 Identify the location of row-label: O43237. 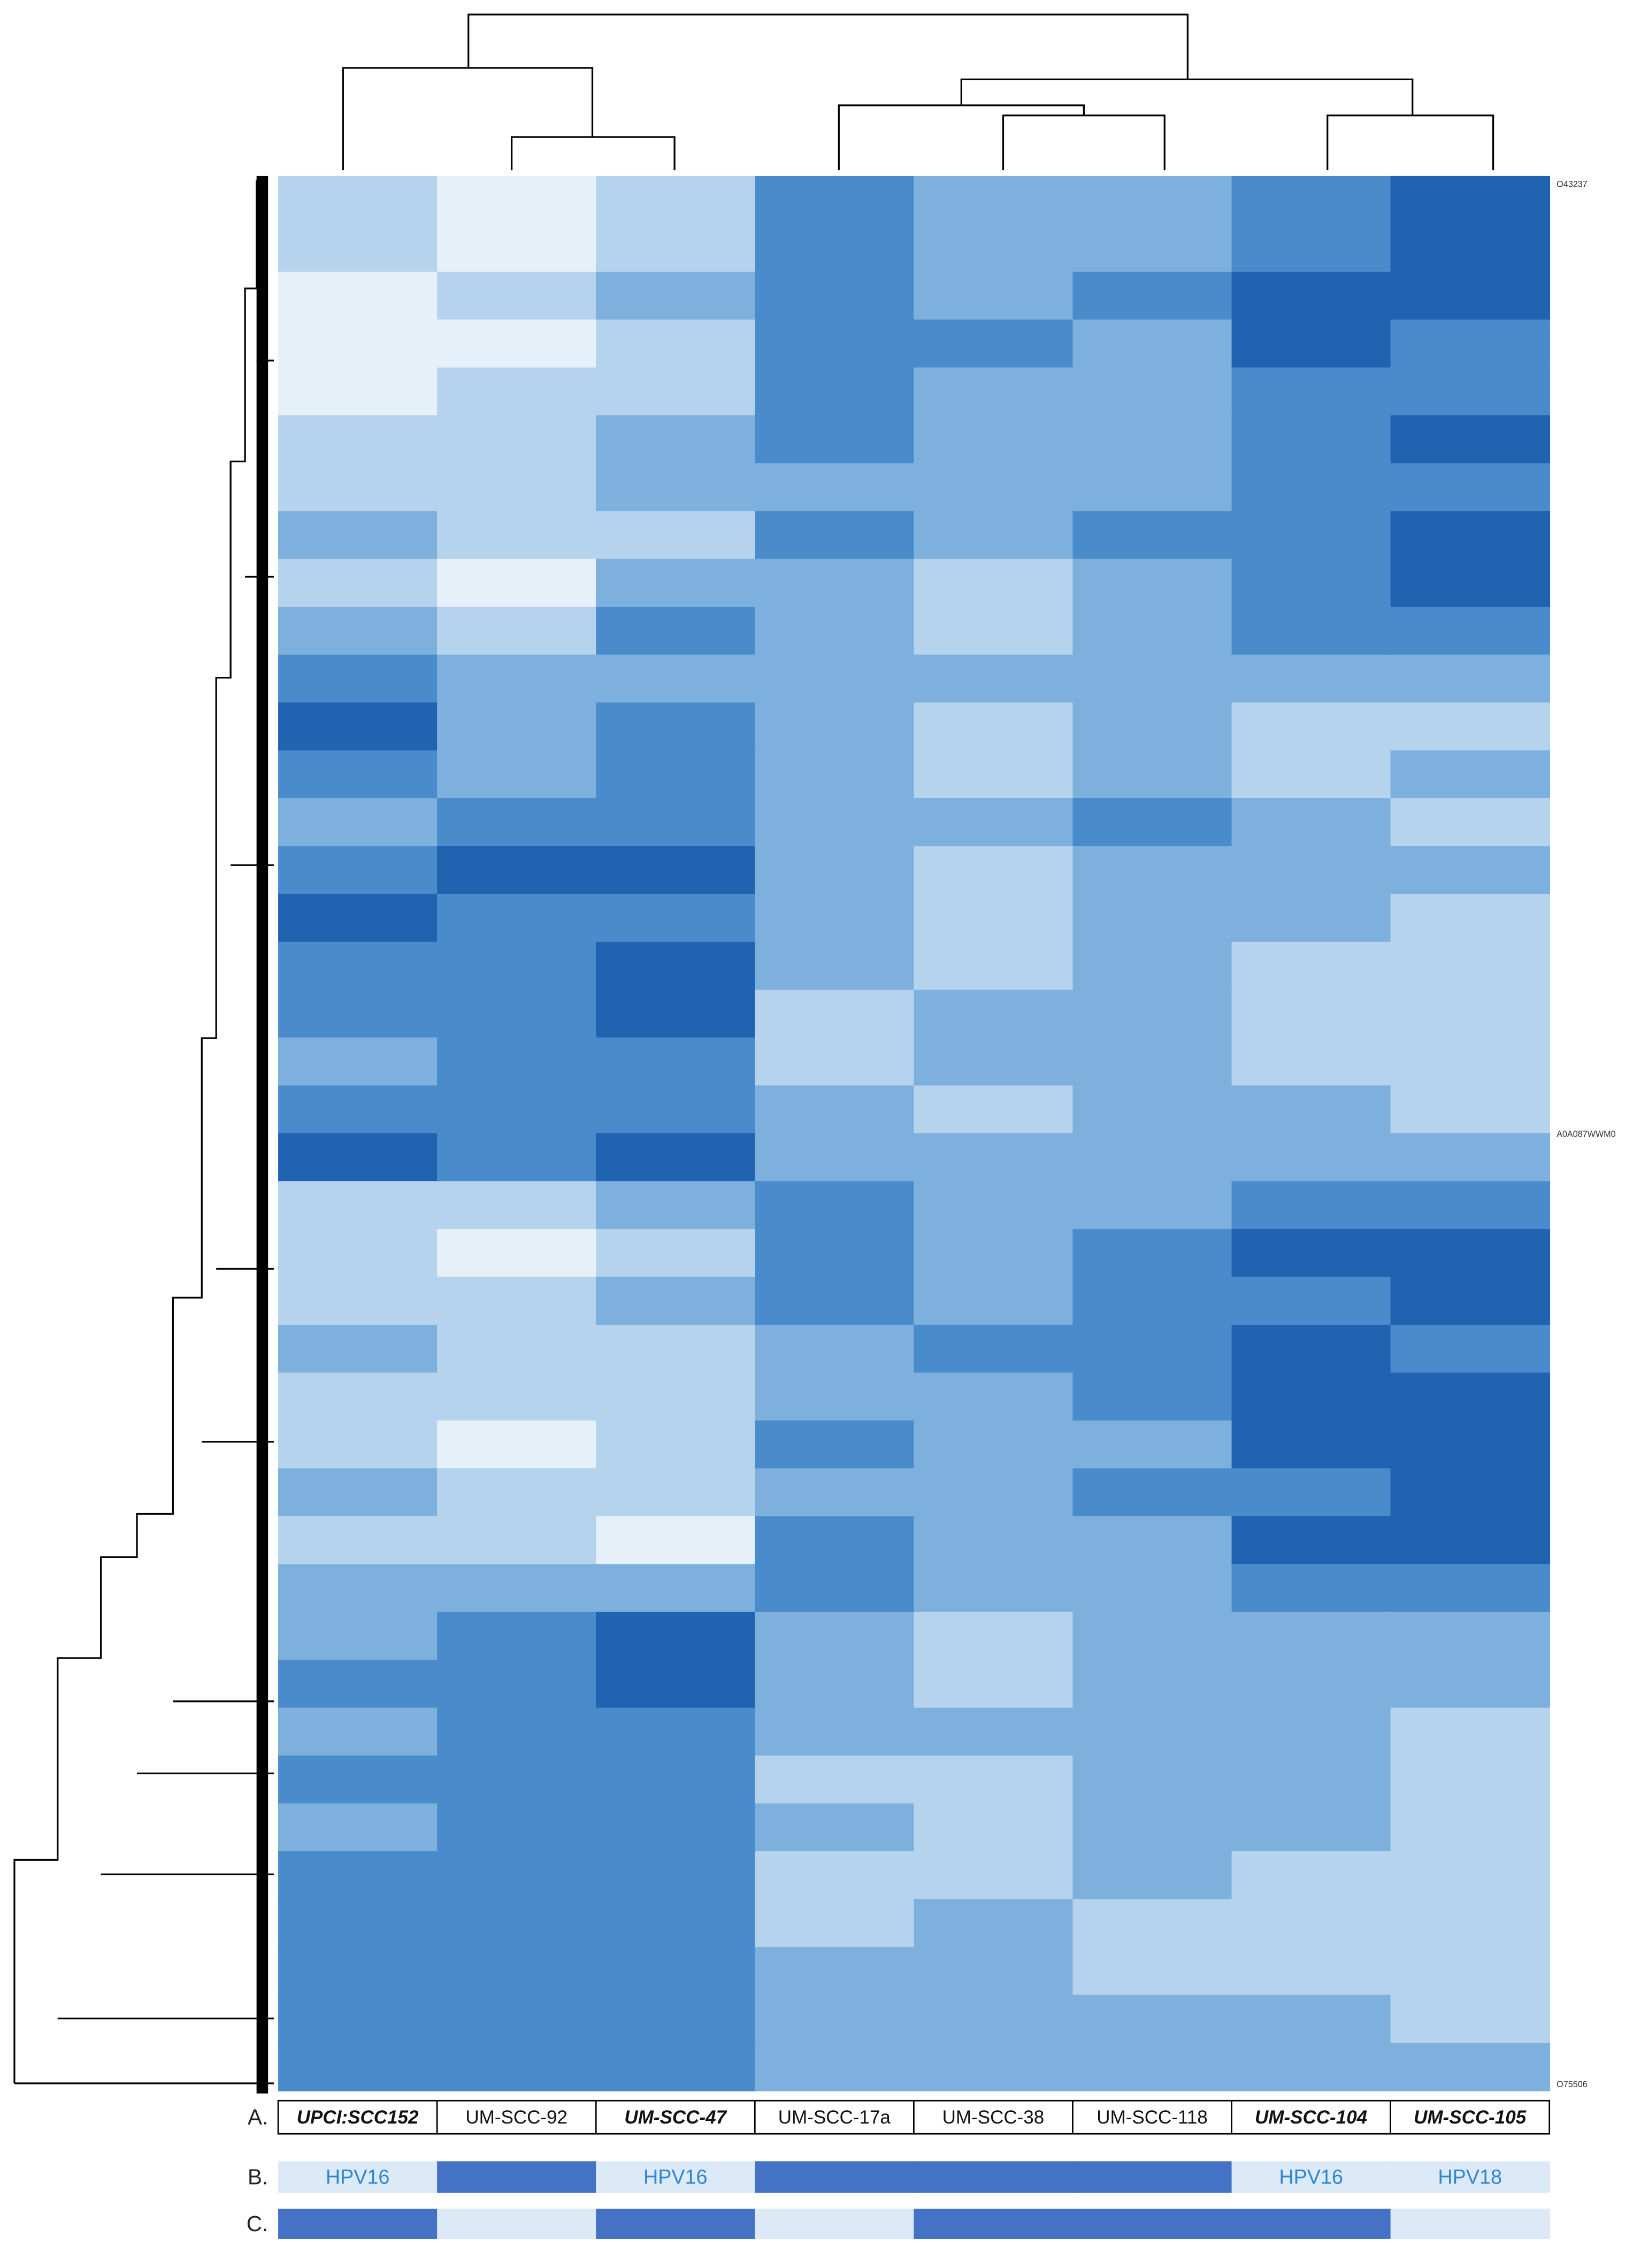
(1572, 184).